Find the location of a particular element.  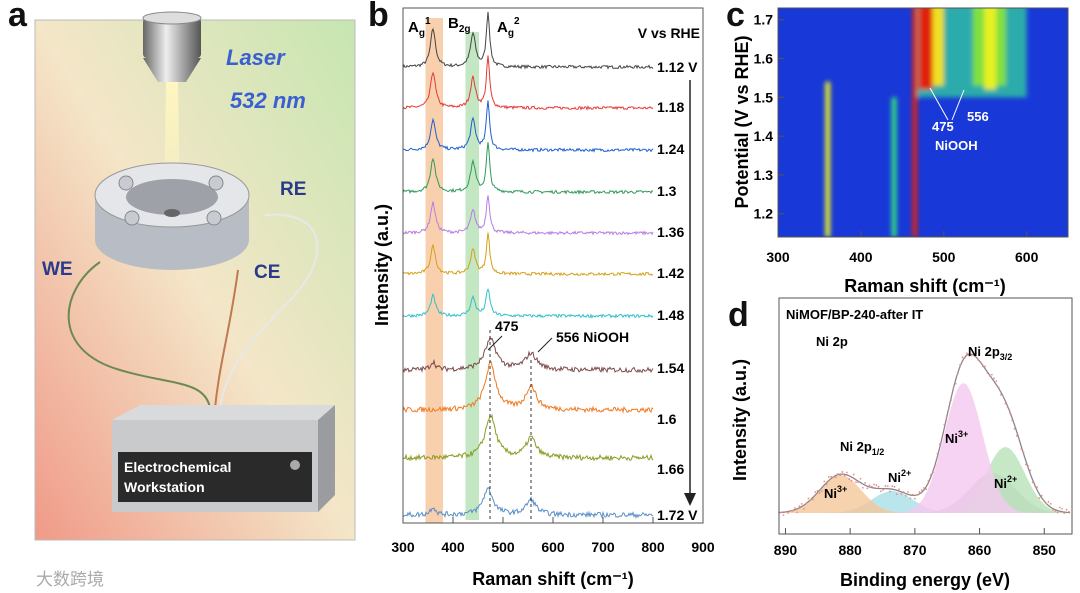

we-label: WE is located at coordinates (57, 269).